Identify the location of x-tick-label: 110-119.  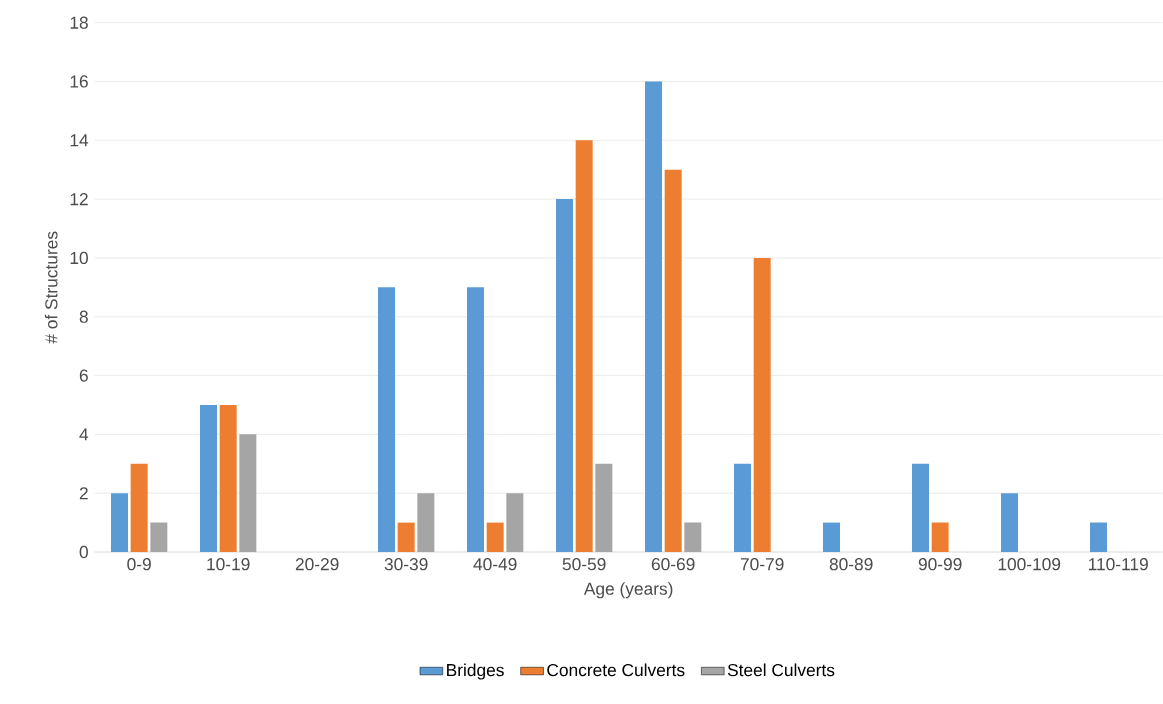
(1118, 564).